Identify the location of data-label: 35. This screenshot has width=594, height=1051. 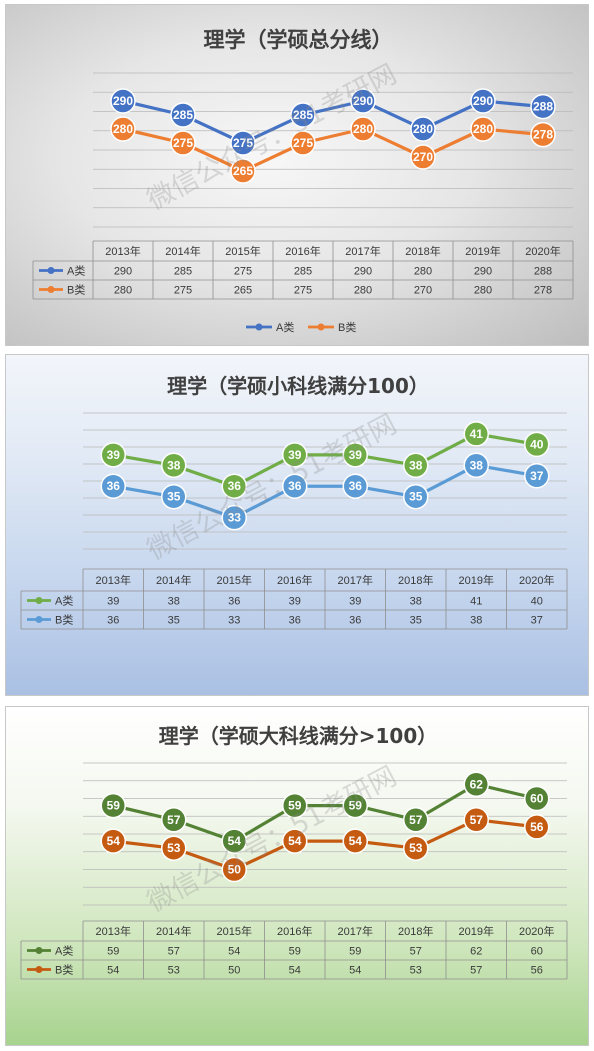
(416, 497).